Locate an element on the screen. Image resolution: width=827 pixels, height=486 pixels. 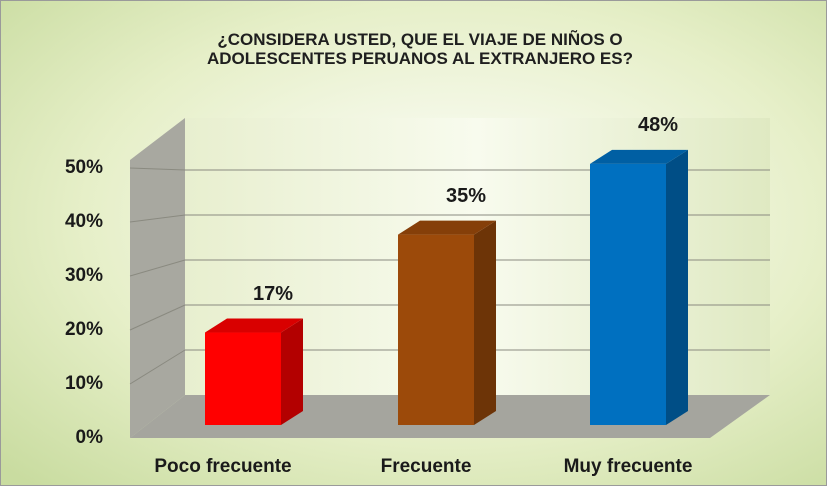
x-tick-label: Poco frecuente is located at coordinates (222, 466).